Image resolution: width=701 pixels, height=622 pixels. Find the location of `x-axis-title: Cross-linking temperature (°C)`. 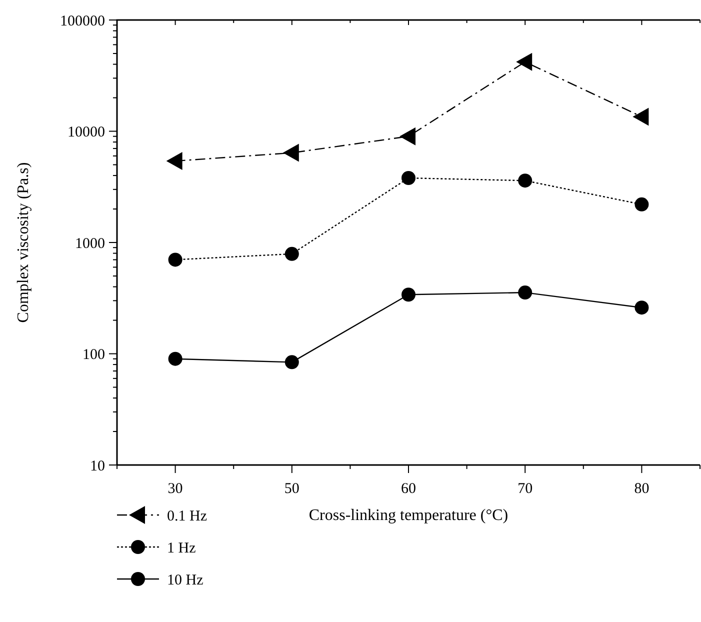

x-axis-title: Cross-linking temperature (°C) is located at coordinates (408, 515).